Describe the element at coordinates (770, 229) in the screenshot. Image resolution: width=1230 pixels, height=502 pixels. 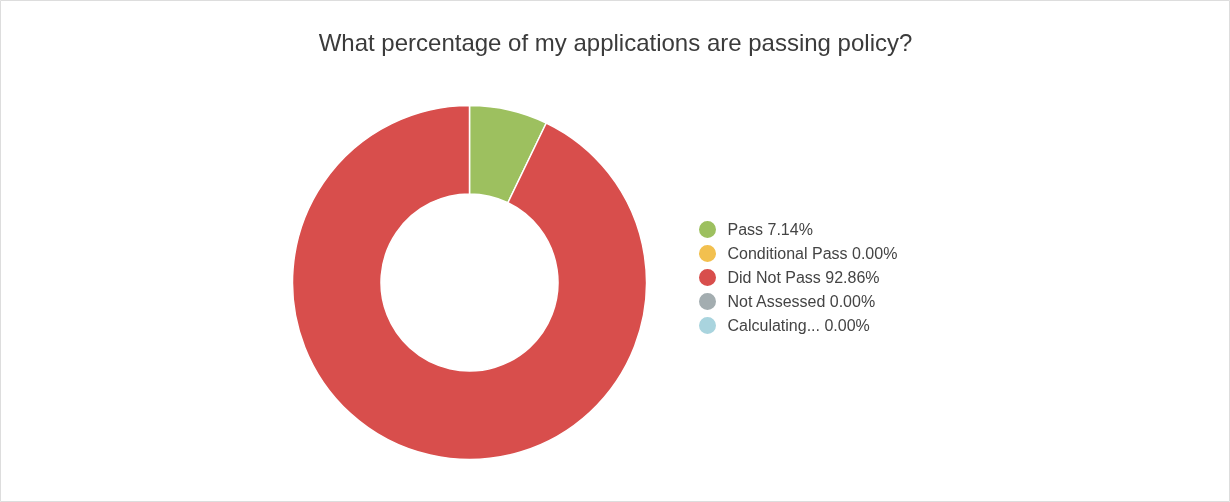
I see `legend-label: Pass 7.14%` at that location.